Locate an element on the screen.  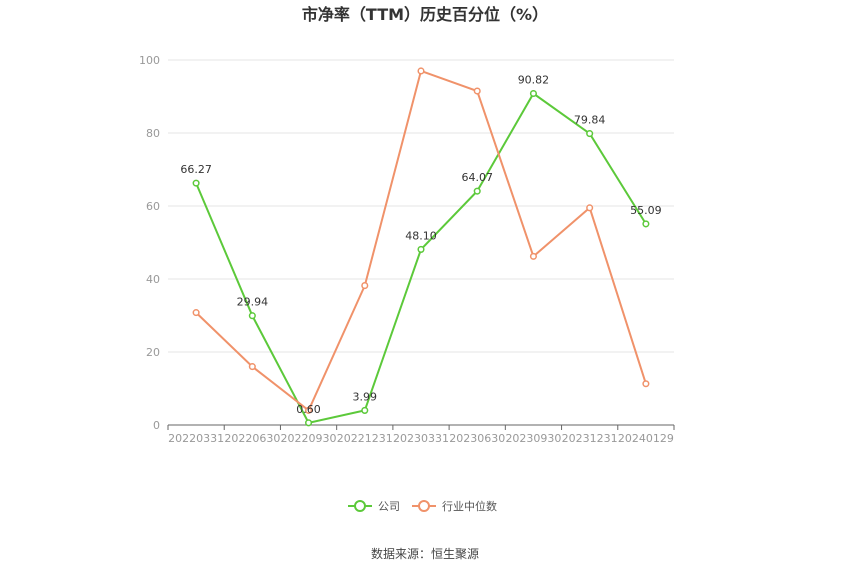
data-label: 0.60 is located at coordinates (308, 409).